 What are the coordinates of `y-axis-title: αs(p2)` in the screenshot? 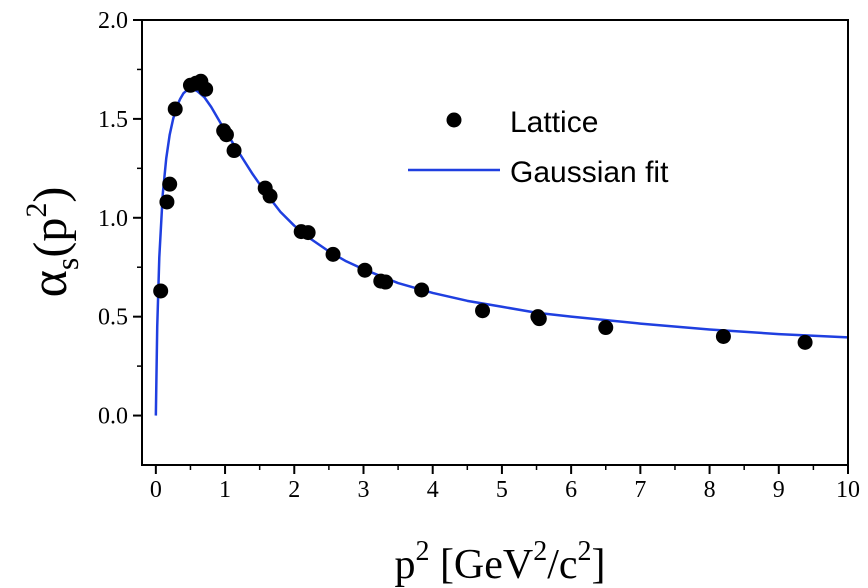 It's located at (52, 242).